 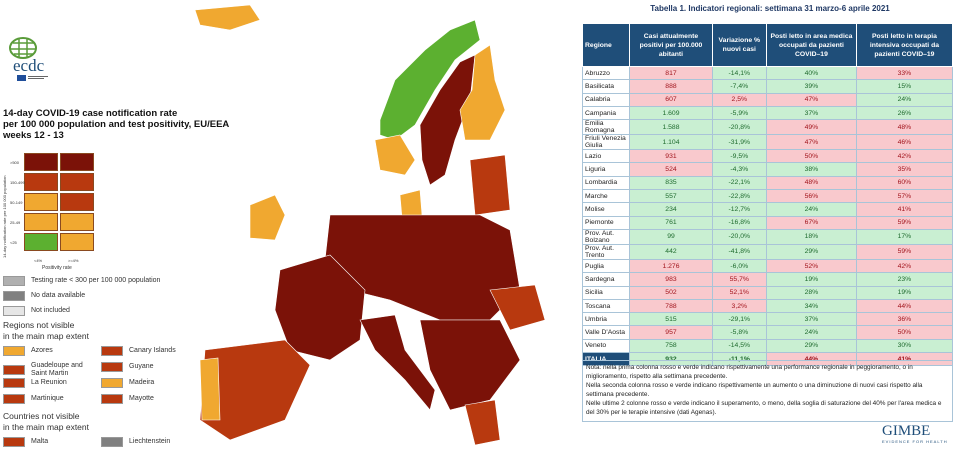 I want to click on indicator-cell: 29%, so click(x=811, y=251).